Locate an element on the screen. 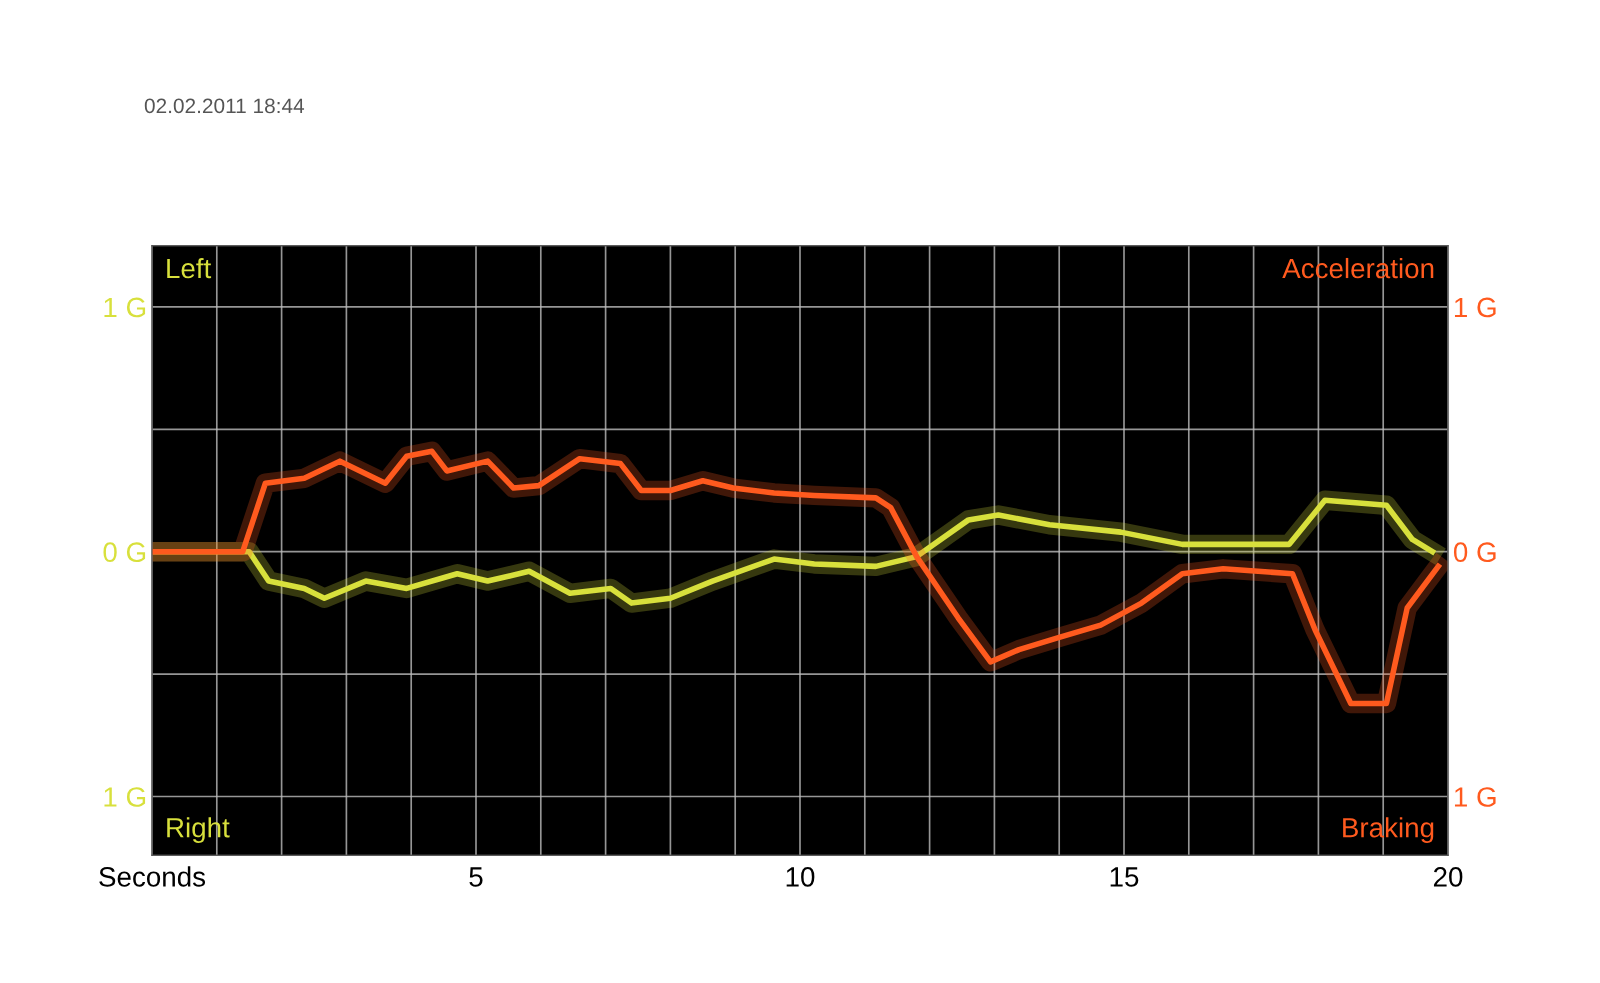  annotation: Left is located at coordinates (189, 268).